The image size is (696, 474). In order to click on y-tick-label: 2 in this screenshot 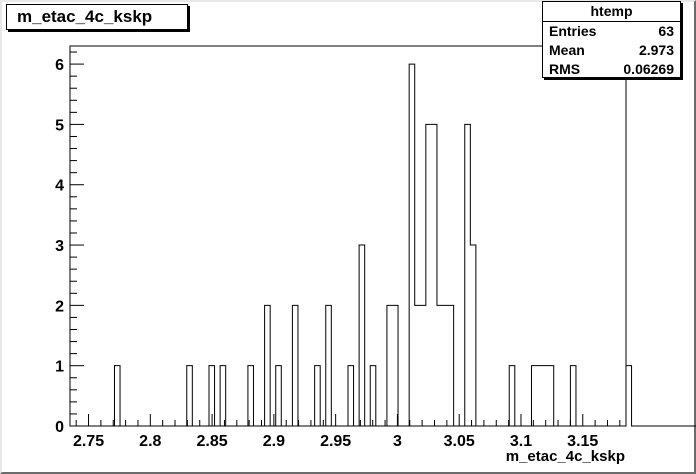, I will do `click(59, 306)`.